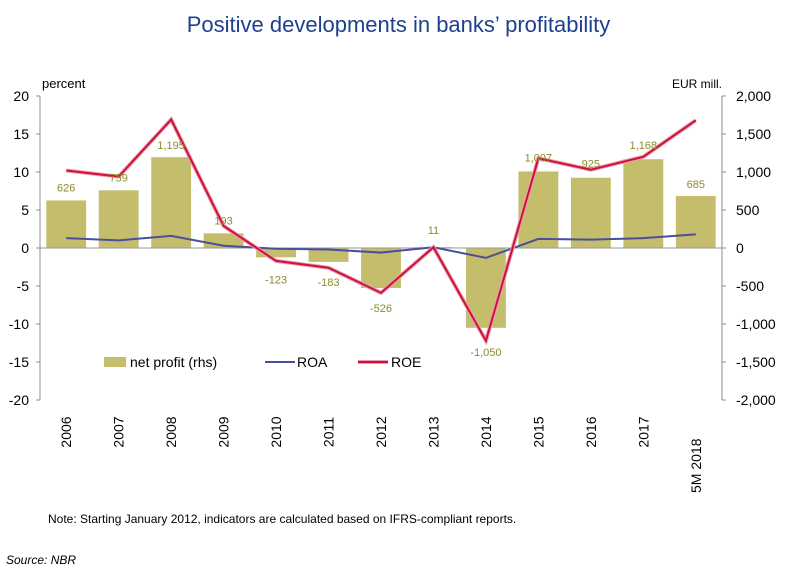  What do you see at coordinates (697, 84) in the screenshot?
I see `right-axis-label: EUR mill.` at bounding box center [697, 84].